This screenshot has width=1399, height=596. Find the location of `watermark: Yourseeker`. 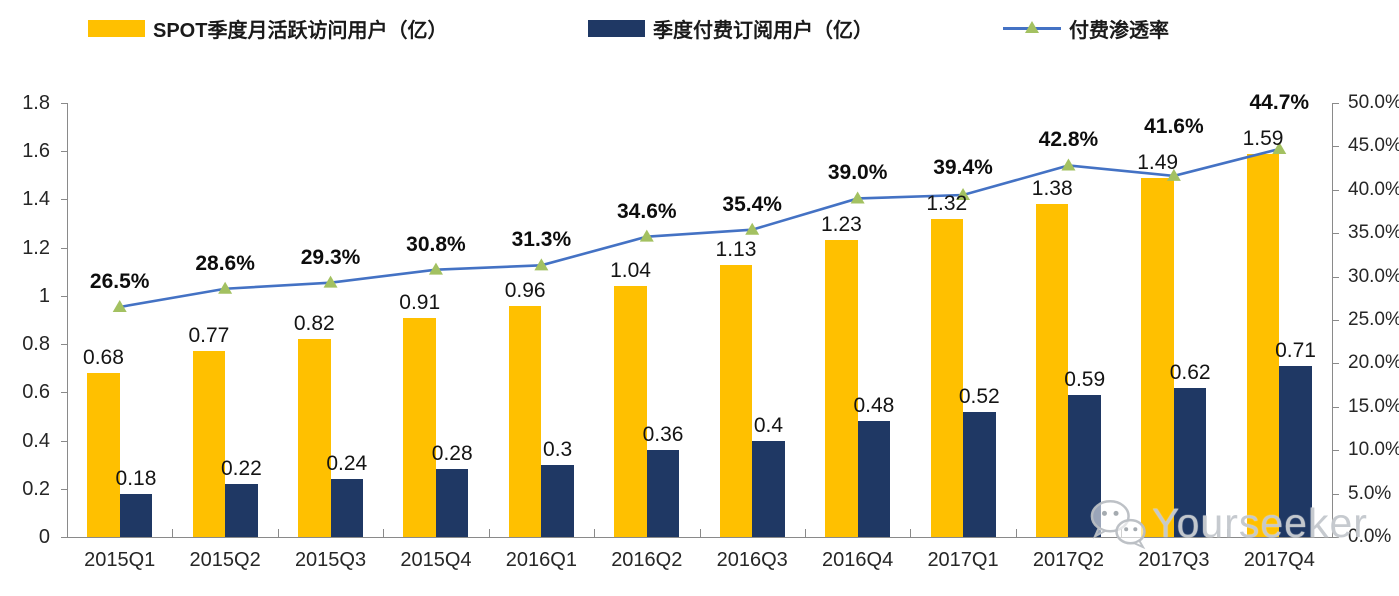

watermark: Yourseeker is located at coordinates (1227, 523).